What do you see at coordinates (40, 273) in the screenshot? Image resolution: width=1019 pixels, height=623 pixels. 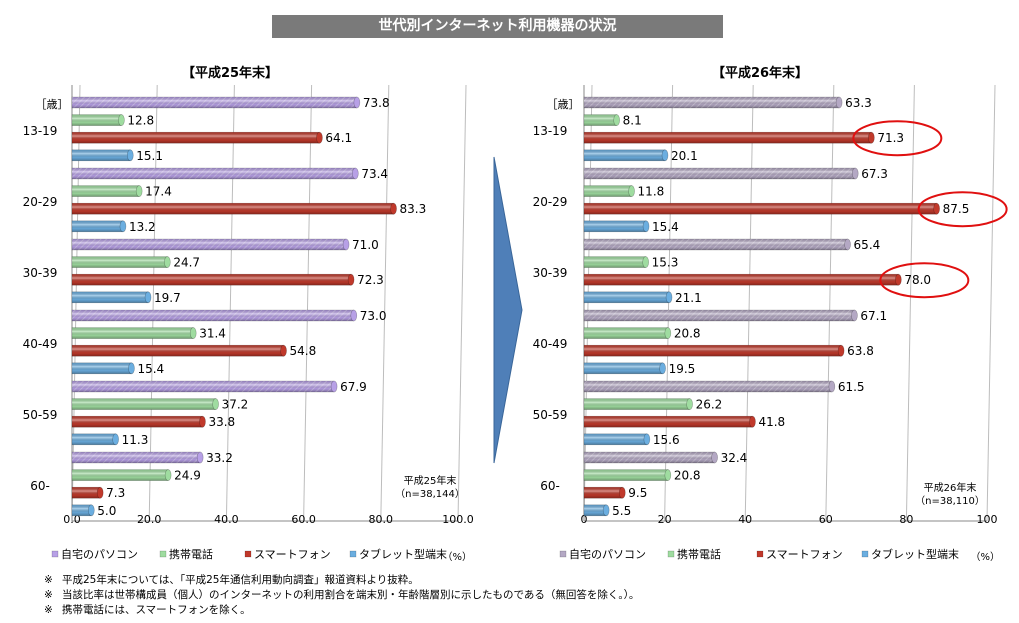 I see `category-label: 30-39` at bounding box center [40, 273].